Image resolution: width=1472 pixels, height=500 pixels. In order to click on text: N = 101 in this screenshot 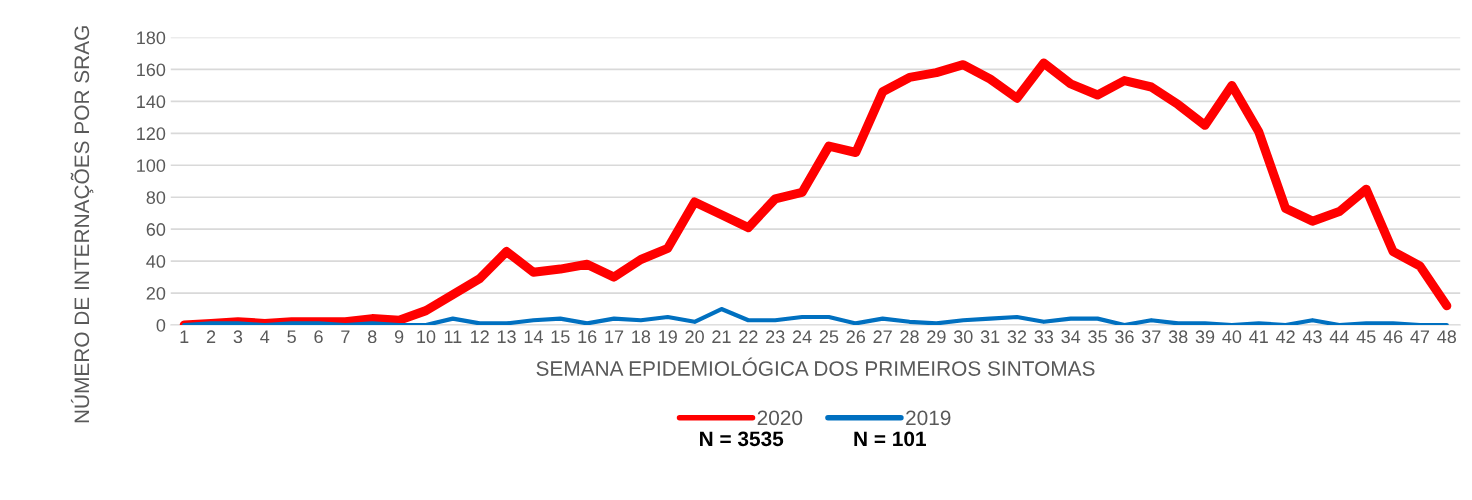, I will do `click(890, 439)`.